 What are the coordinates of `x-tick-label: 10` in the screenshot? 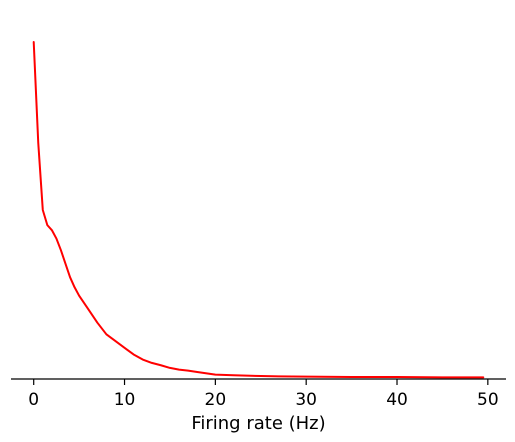 It's located at (125, 400).